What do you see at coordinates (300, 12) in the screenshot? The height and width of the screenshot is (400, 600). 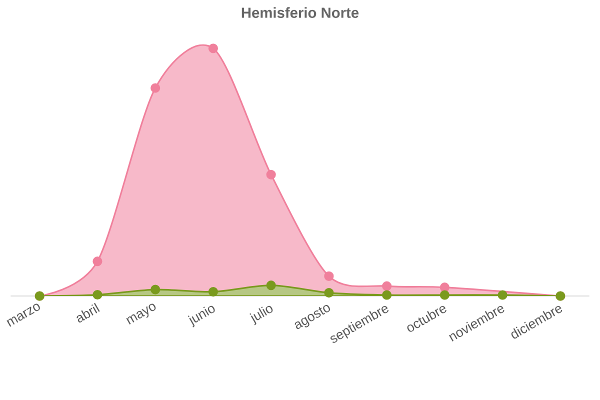 I see `chart-title: Hemisferio Norte` at bounding box center [300, 12].